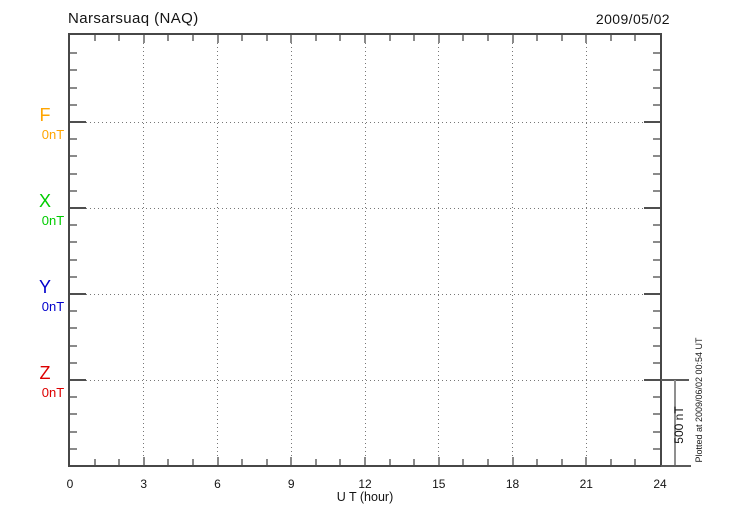 This screenshot has width=730, height=520. What do you see at coordinates (699, 400) in the screenshot?
I see `plot-timestamp-note: Plotted at 2009/06/02 00:54 UT` at bounding box center [699, 400].